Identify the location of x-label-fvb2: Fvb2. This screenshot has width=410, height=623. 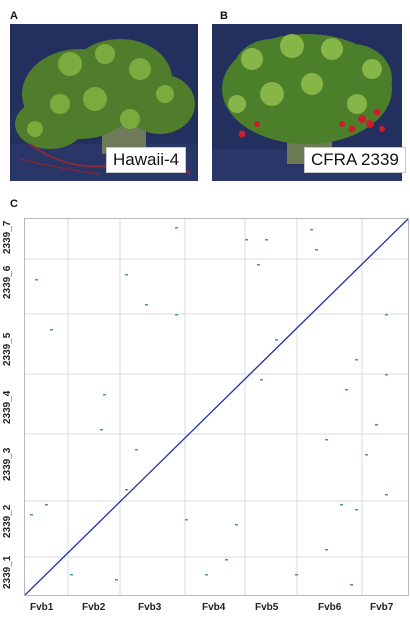
(94, 607).